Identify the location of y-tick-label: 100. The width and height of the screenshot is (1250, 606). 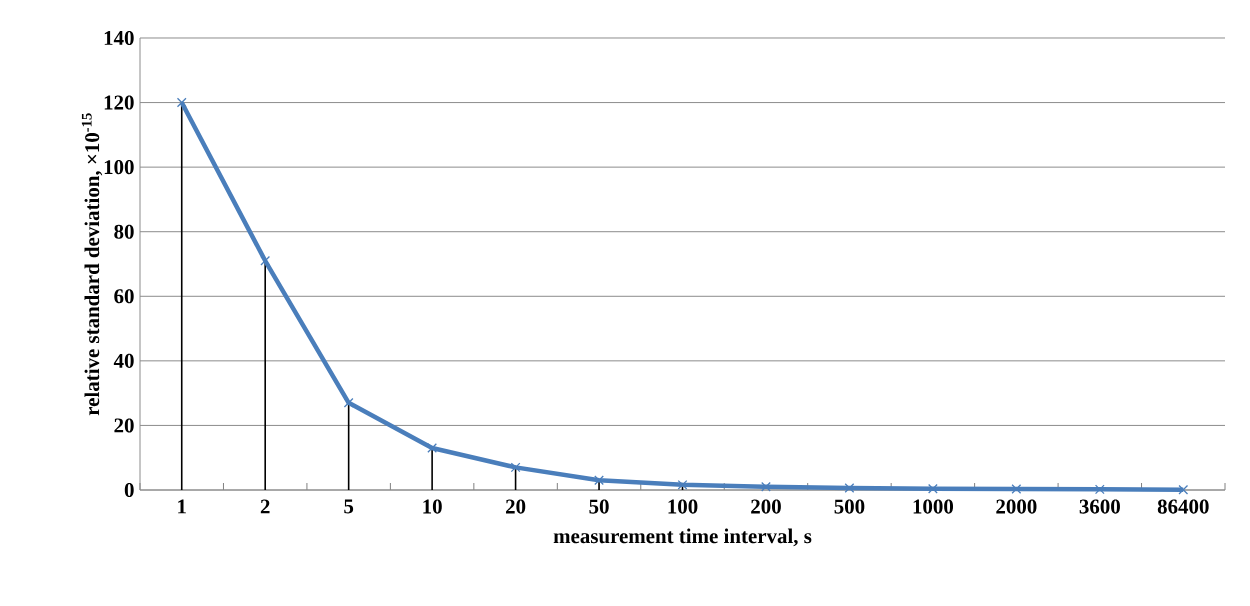
(119, 167).